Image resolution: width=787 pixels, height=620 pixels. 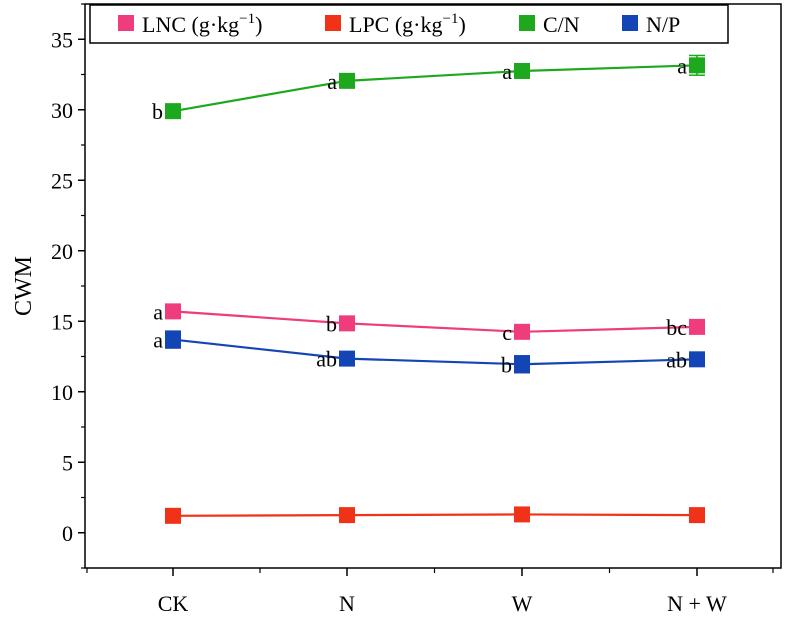 What do you see at coordinates (67, 462) in the screenshot?
I see `y-tick-label: 5` at bounding box center [67, 462].